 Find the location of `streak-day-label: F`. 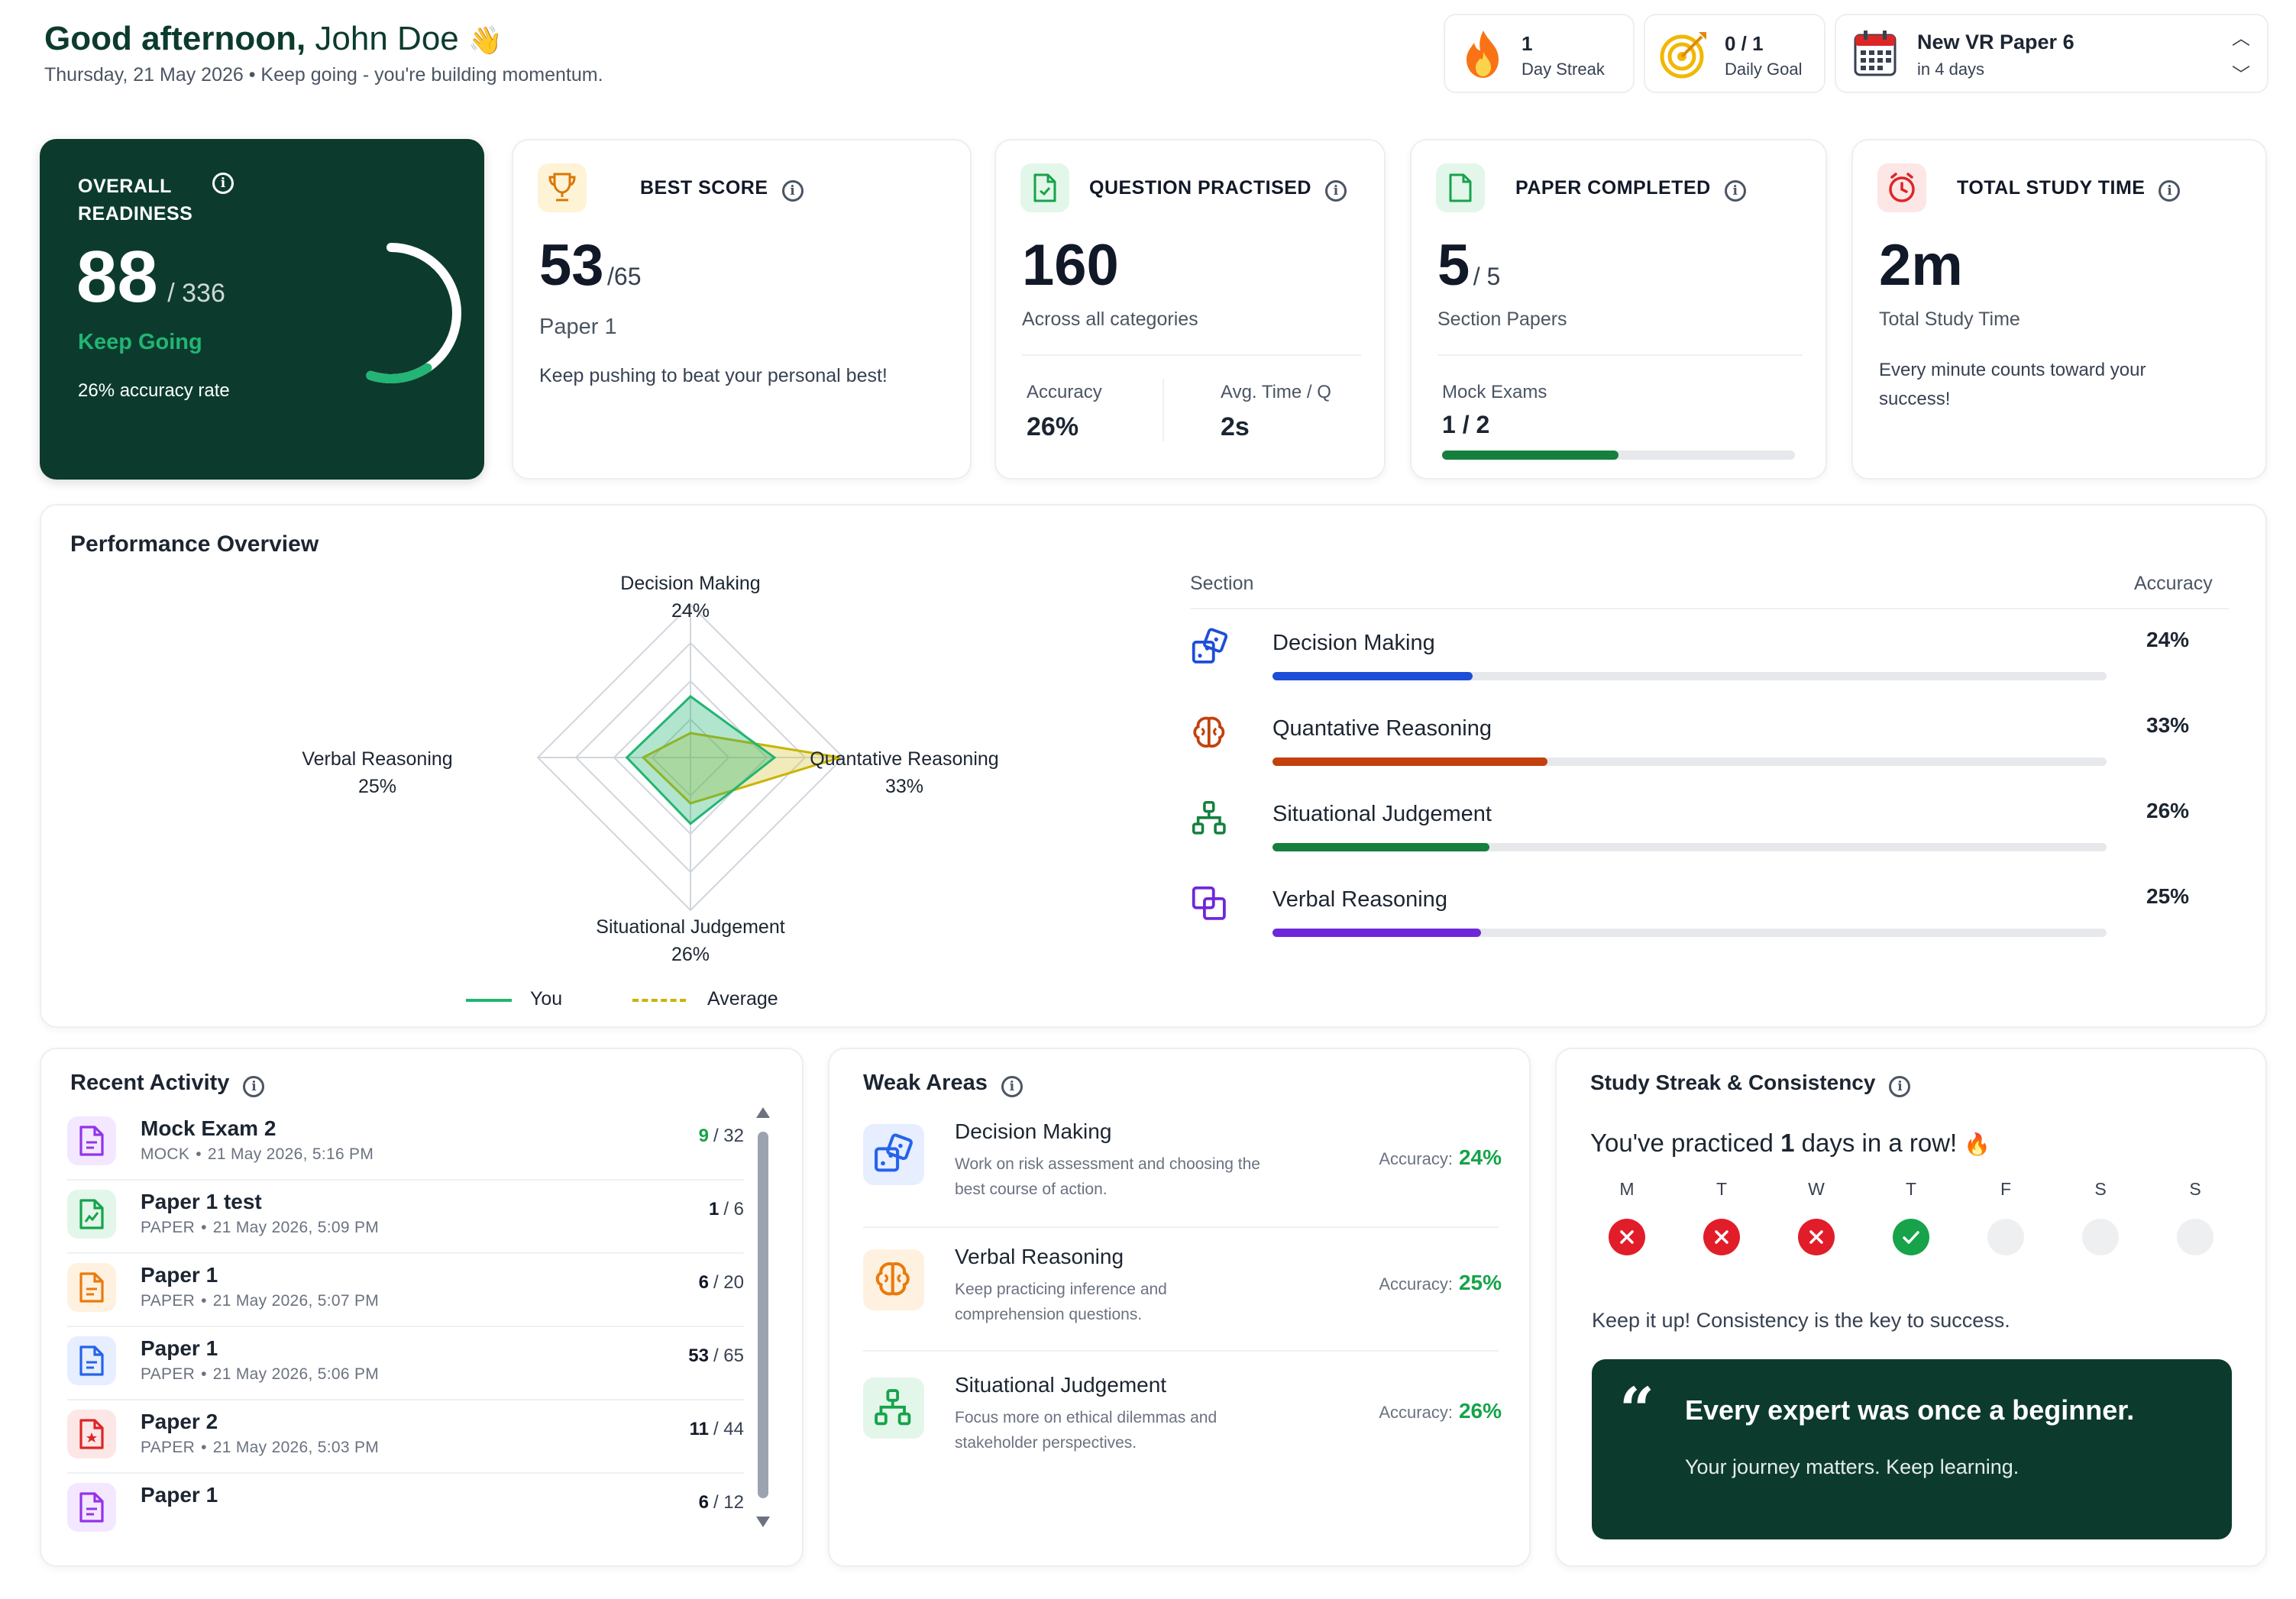

streak-day-label: F is located at coordinates (2006, 1189).